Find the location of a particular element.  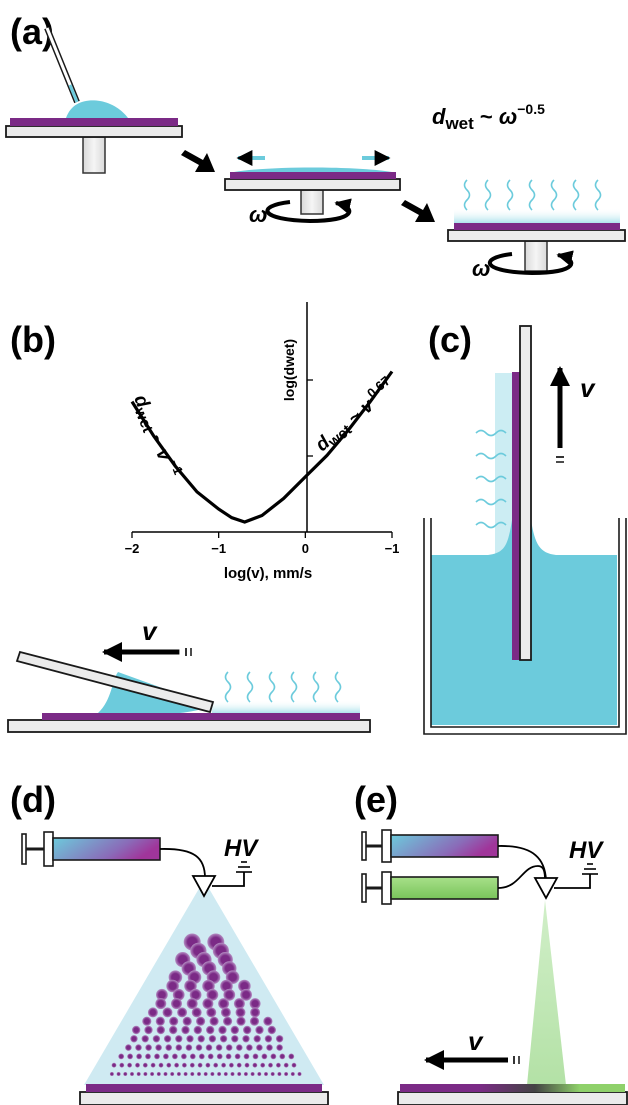

substrate-slide is located at coordinates (525, 493).